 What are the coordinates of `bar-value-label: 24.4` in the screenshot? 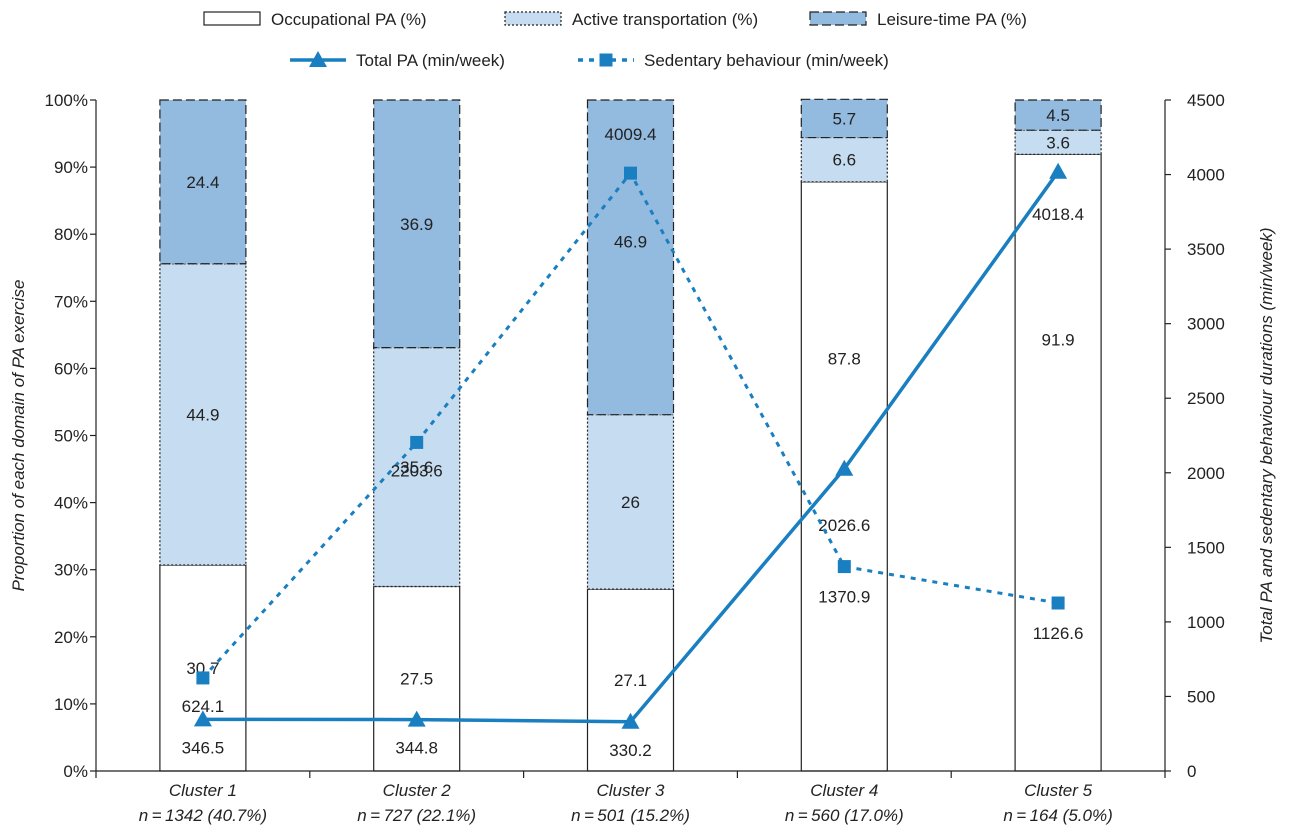 It's located at (202, 182).